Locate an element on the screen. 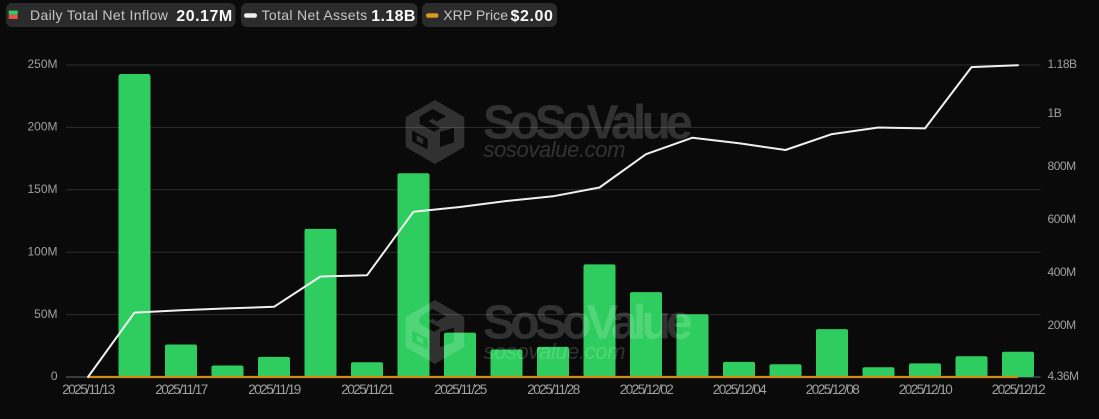 Image resolution: width=1099 pixels, height=419 pixels. svg-text: 2025/11/25 is located at coordinates (460, 389).